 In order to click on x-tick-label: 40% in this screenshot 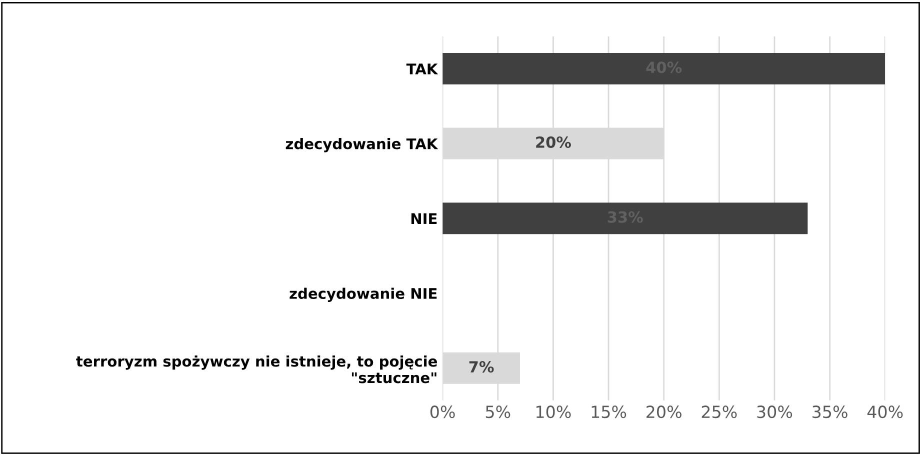, I will do `click(885, 412)`.